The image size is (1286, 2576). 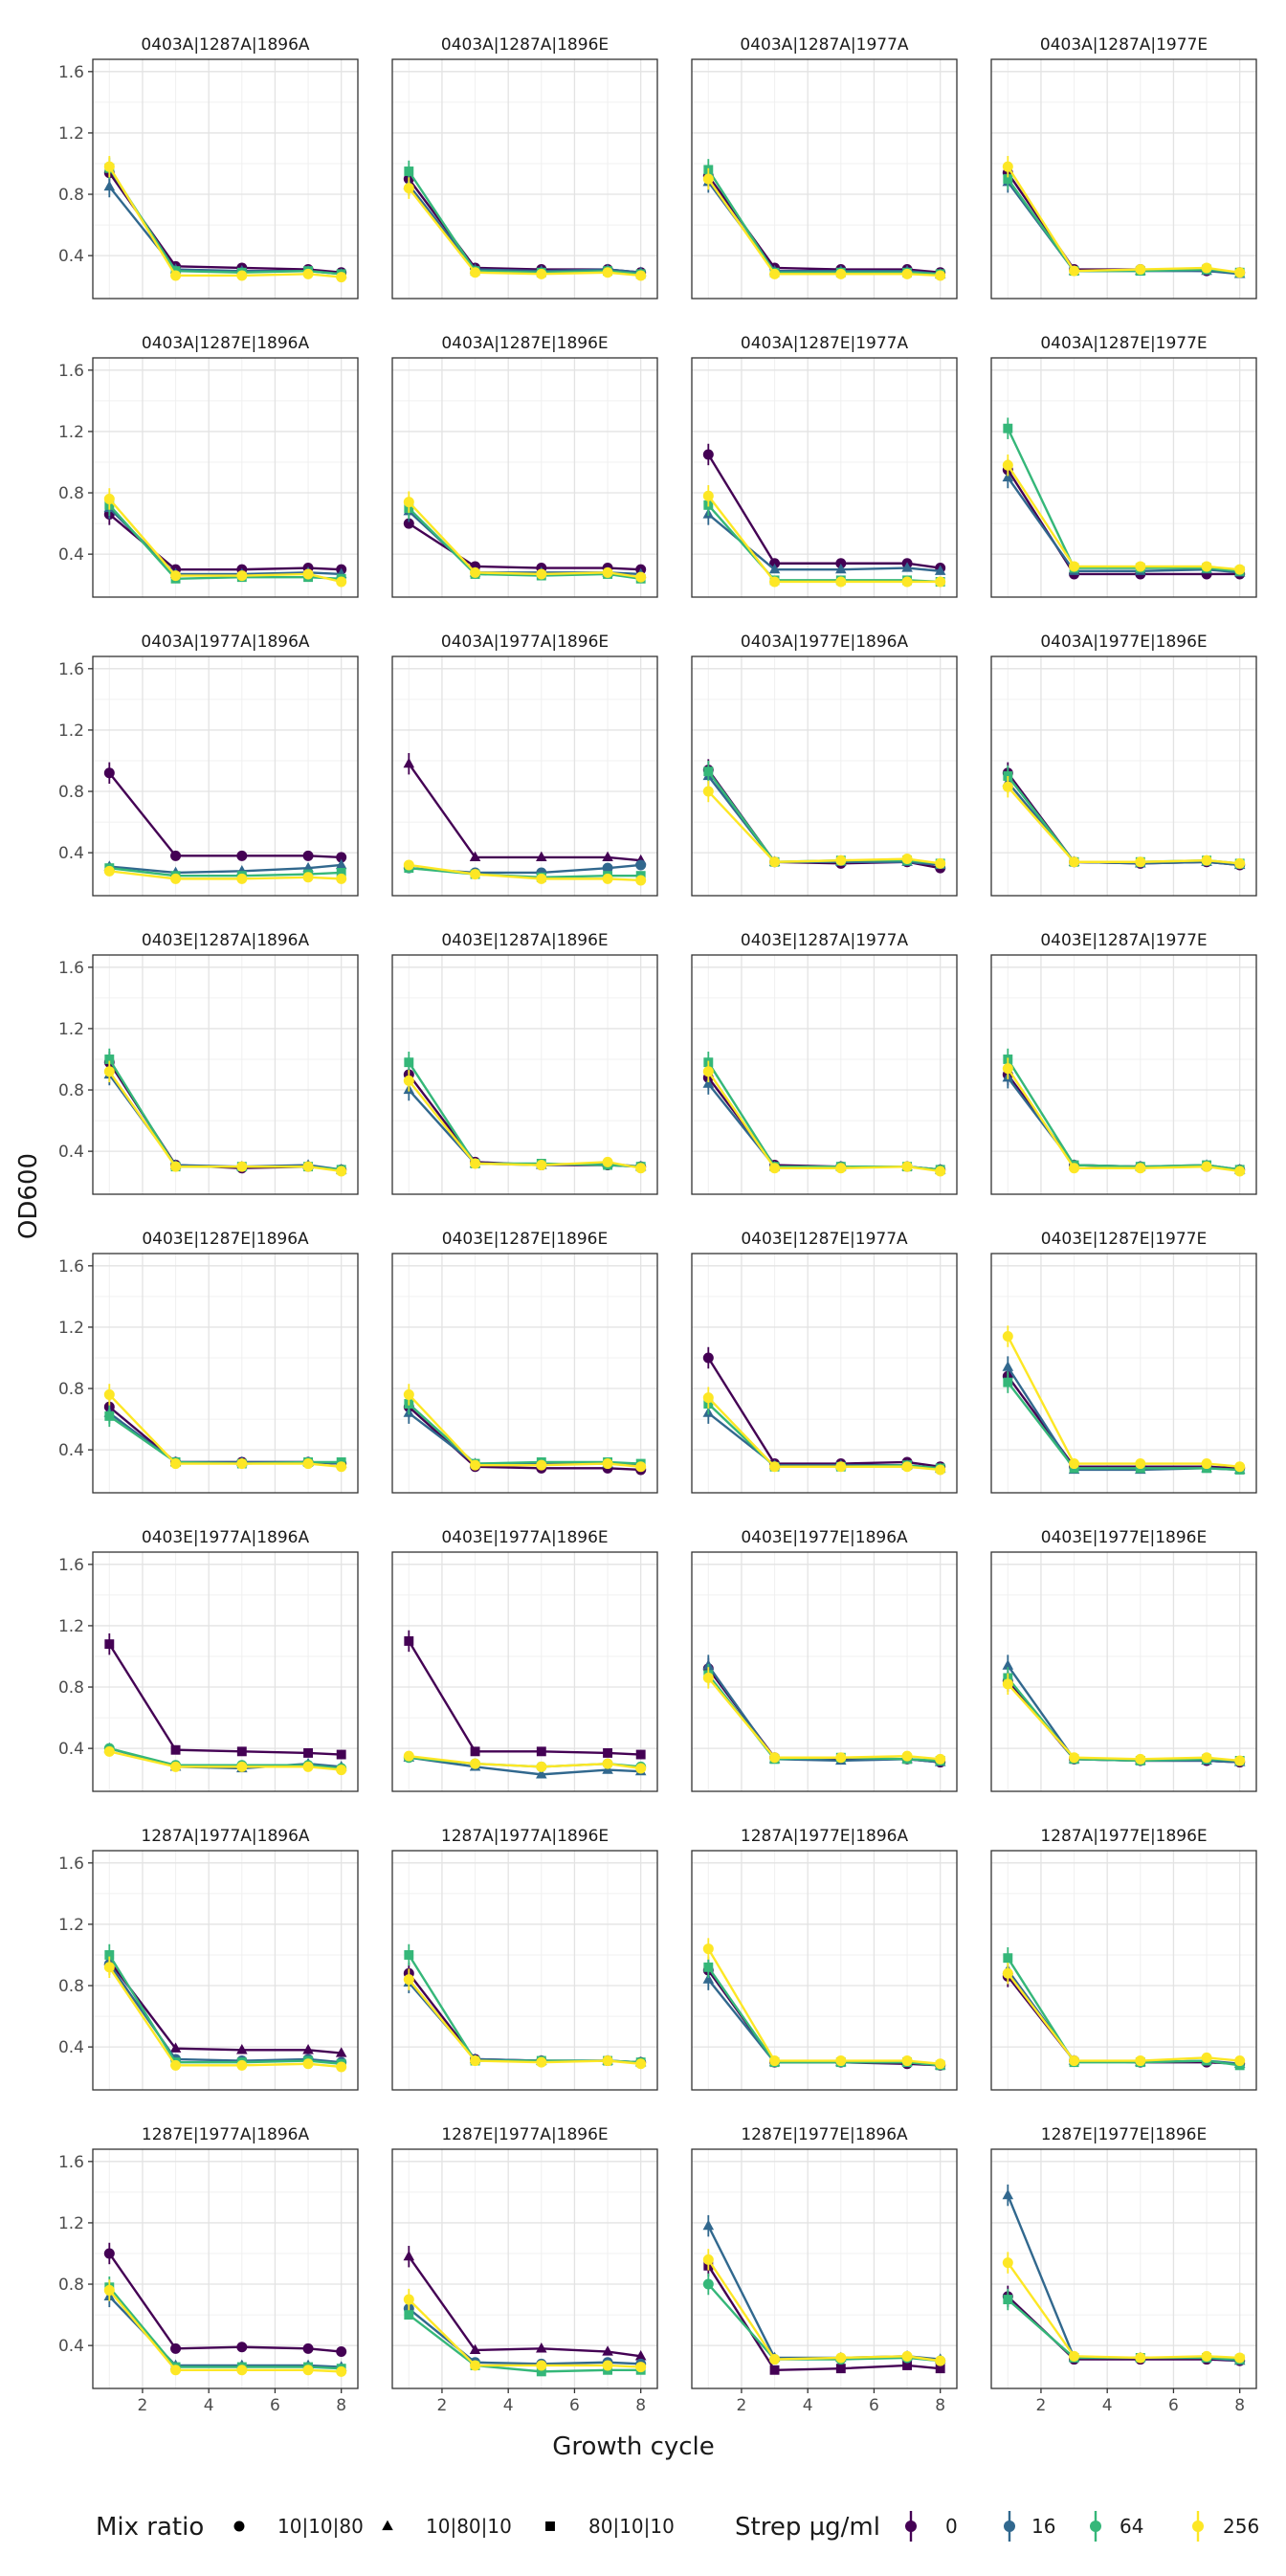 I want to click on facet-panel: 0403A|1287A|1977E, so click(x=1123, y=167).